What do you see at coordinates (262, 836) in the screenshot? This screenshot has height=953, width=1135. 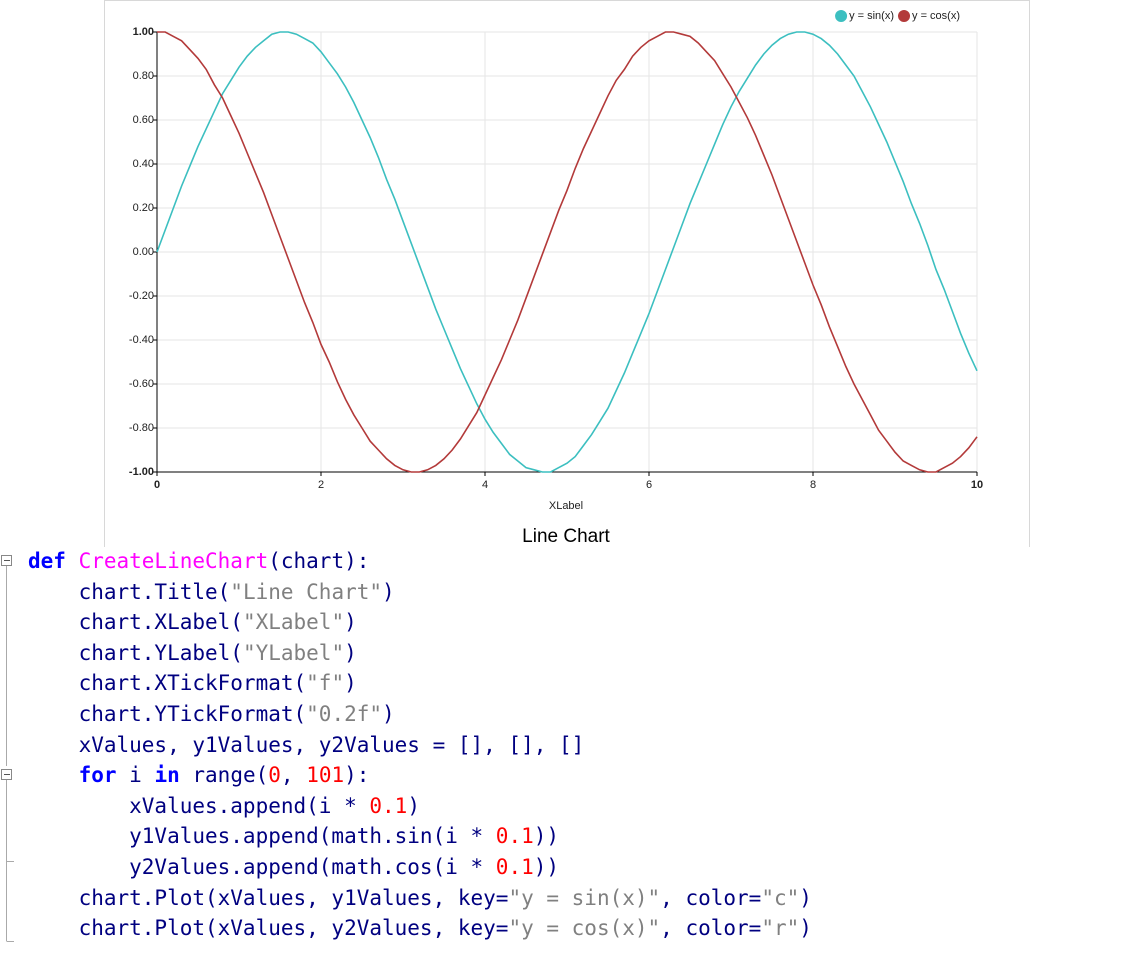 I see `code-token: y1Values.append(math.sin(i *` at bounding box center [262, 836].